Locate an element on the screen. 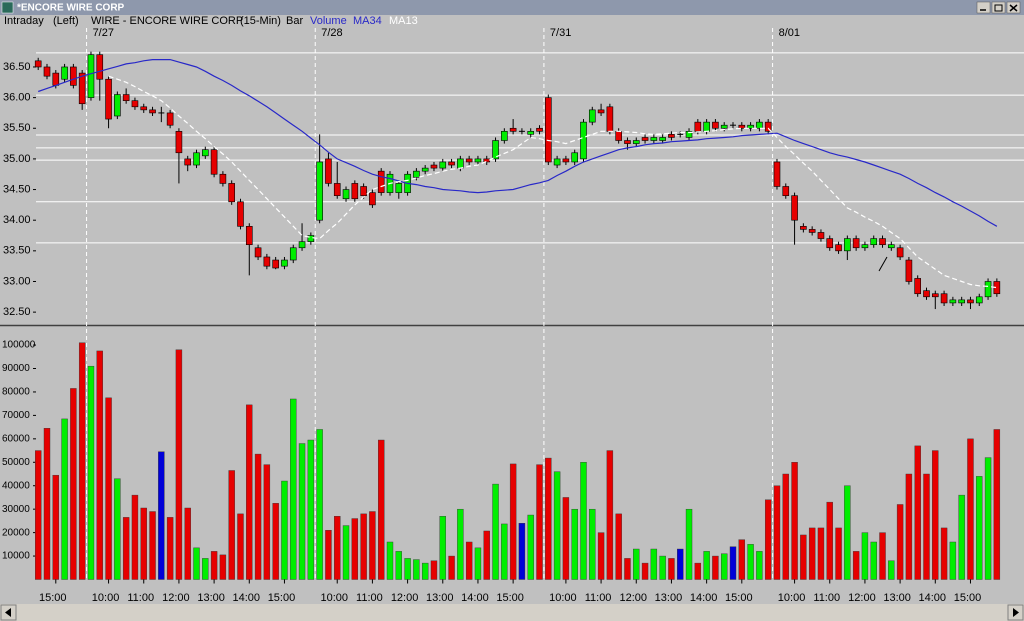 The image size is (1024, 621). x-tick-label: 15:00 is located at coordinates (739, 598).